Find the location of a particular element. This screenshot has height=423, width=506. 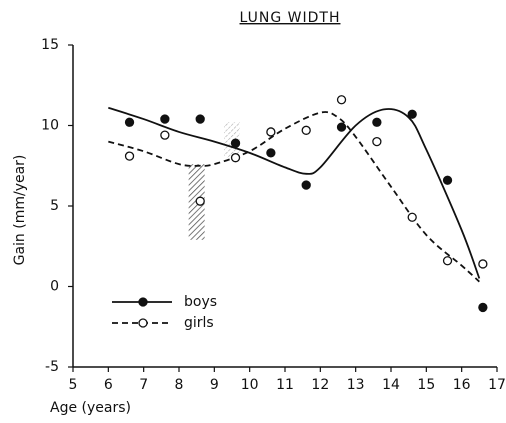

x-tick-label: 14 is located at coordinates (391, 385).